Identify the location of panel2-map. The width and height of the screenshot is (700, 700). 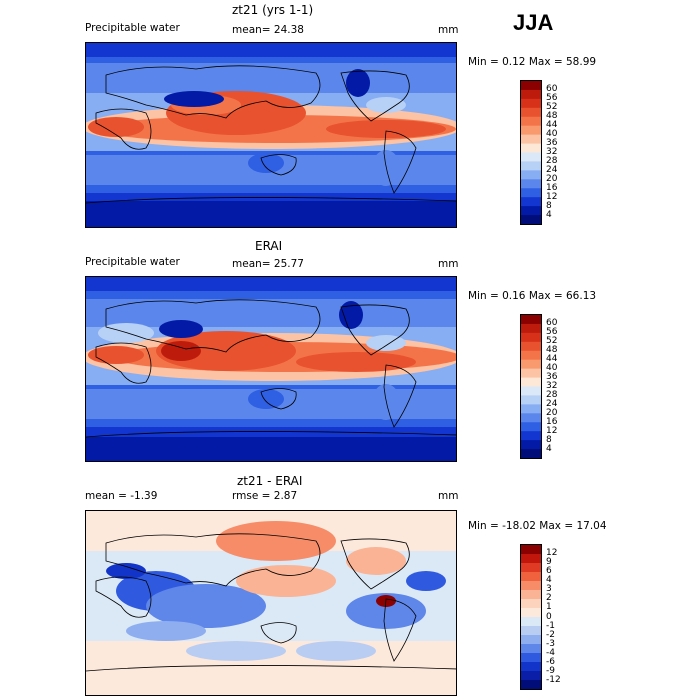
(271, 369).